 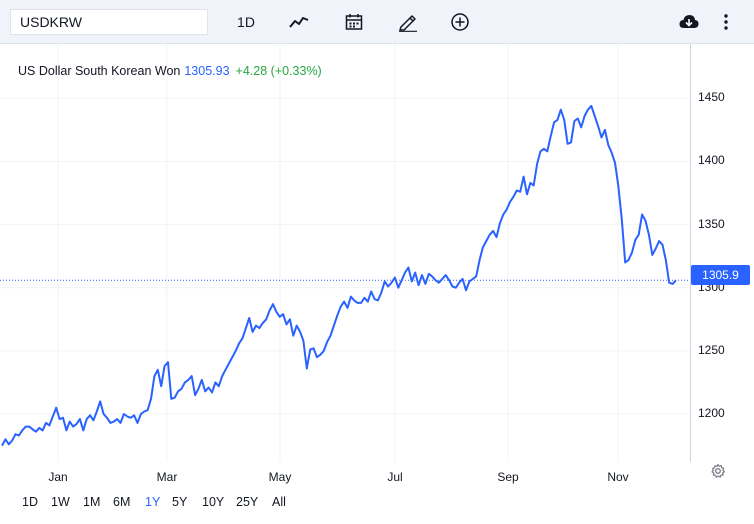 What do you see at coordinates (299, 22) in the screenshot?
I see `line-chart-icon` at bounding box center [299, 22].